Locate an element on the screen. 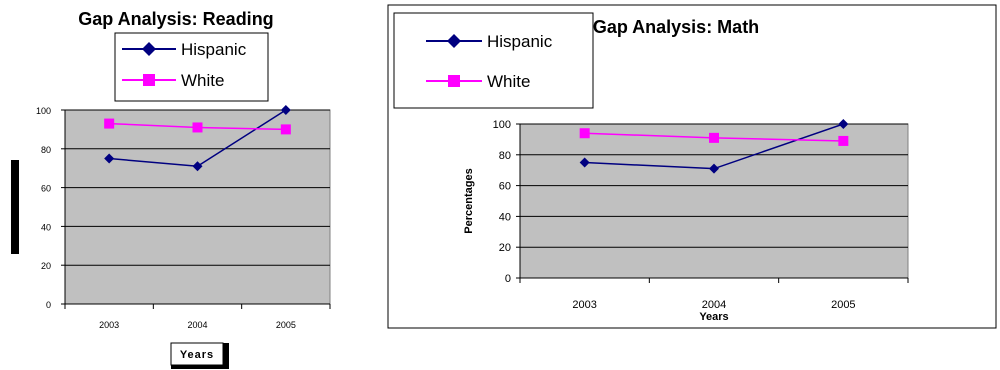 This screenshot has width=1000, height=370. reading-chart-title: Gap Analysis: Reading is located at coordinates (175, 19).